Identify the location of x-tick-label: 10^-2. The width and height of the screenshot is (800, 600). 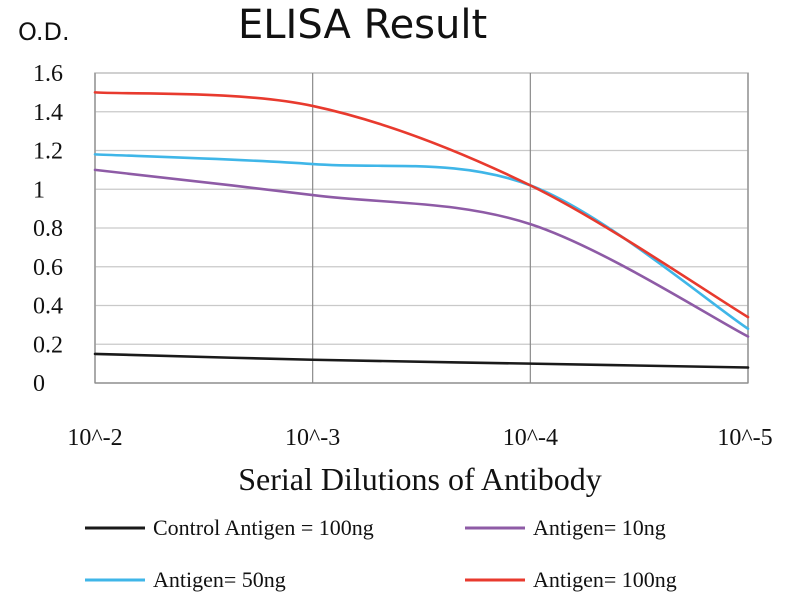
(94, 438).